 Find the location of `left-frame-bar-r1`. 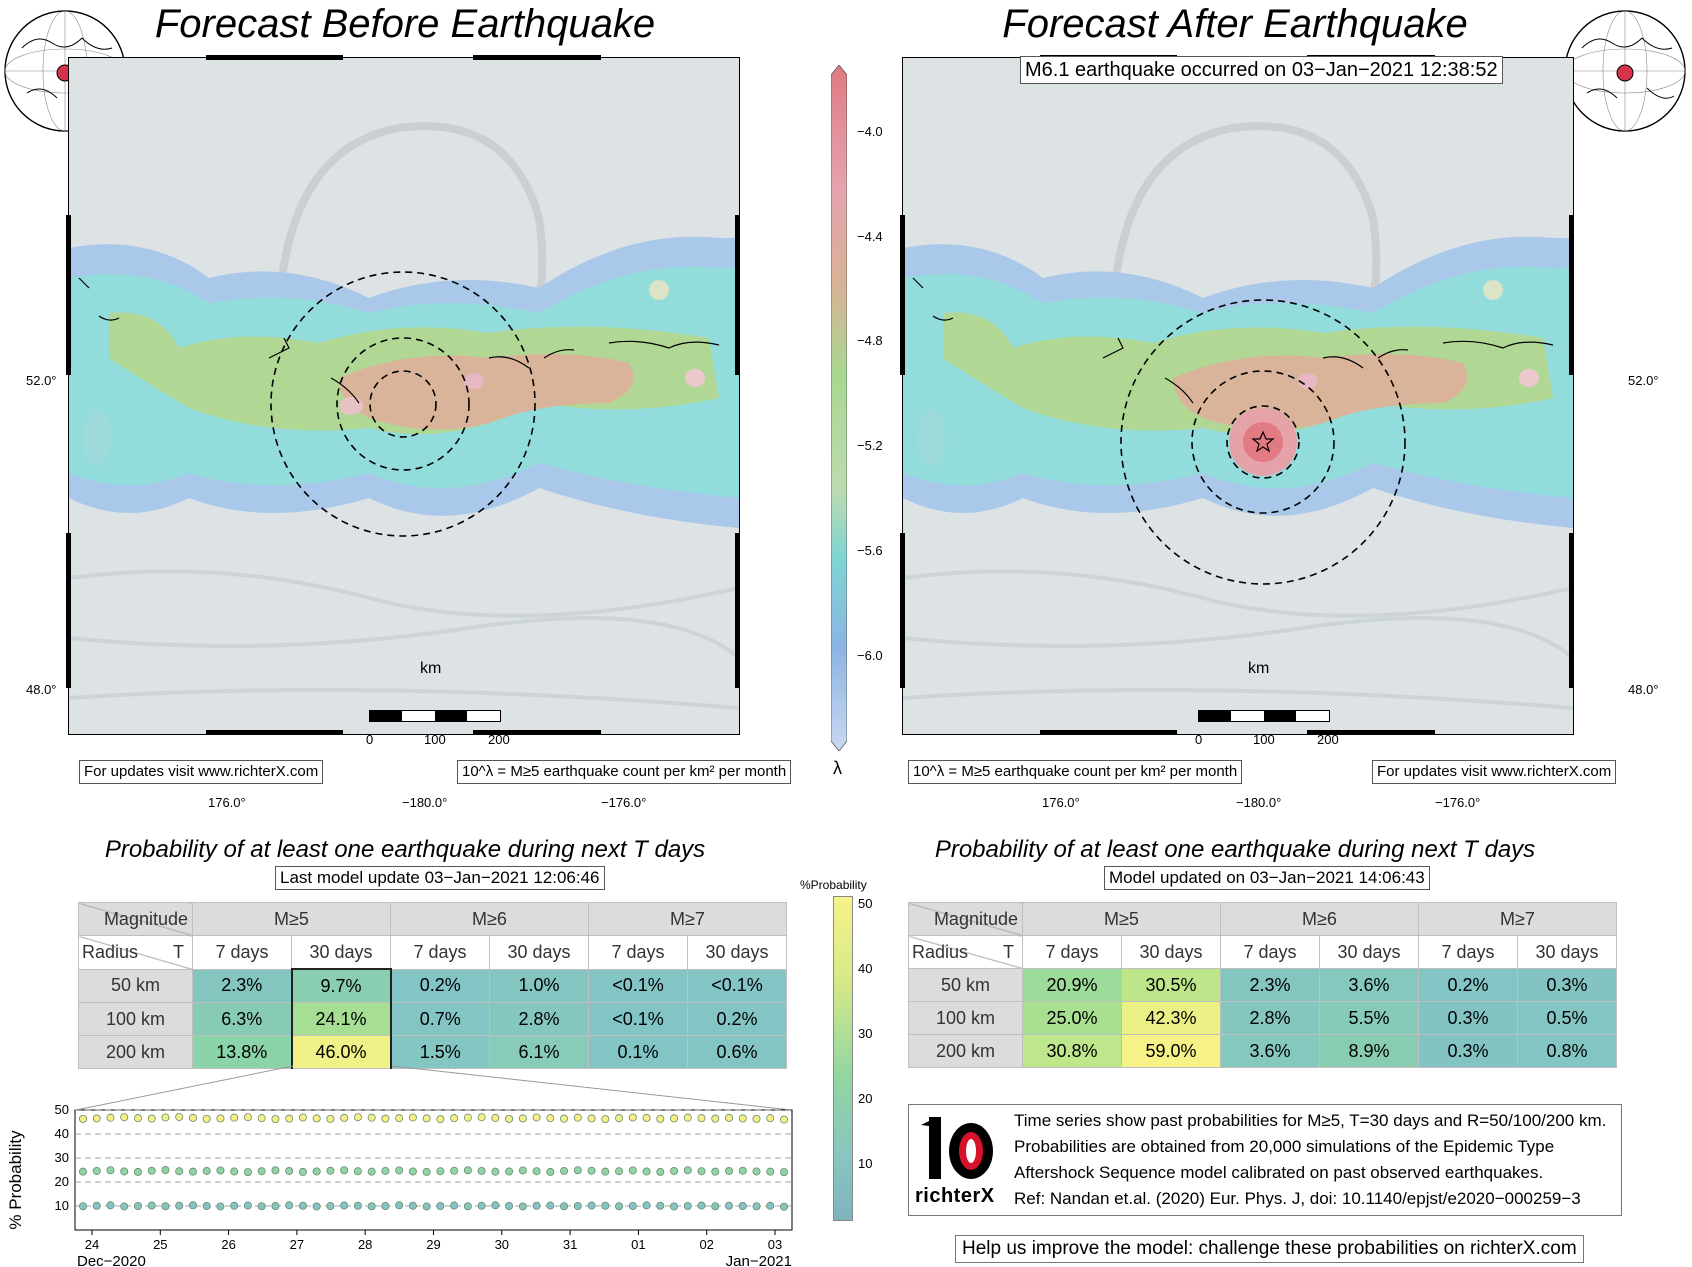

left-frame-bar-r1 is located at coordinates (737, 295).